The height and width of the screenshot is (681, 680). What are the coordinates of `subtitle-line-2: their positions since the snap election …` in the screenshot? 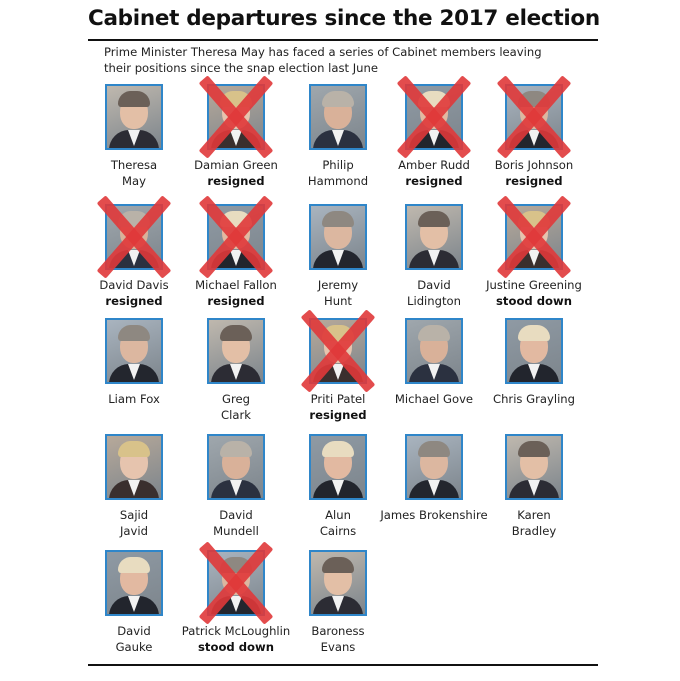 It's located at (241, 67).